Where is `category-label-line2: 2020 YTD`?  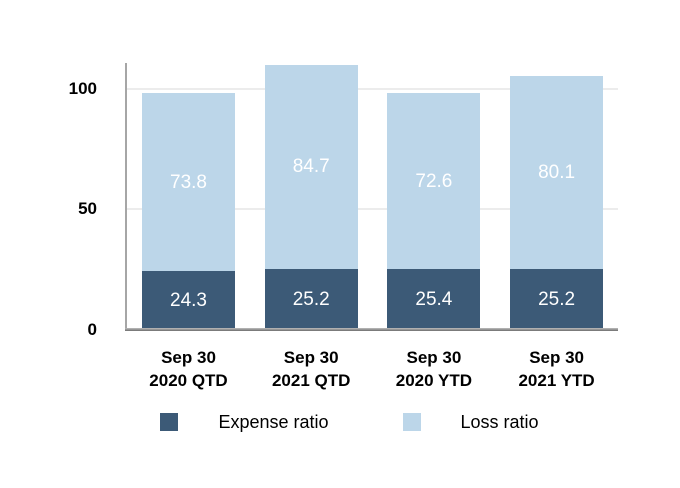
category-label-line2: 2020 YTD is located at coordinates (433, 380).